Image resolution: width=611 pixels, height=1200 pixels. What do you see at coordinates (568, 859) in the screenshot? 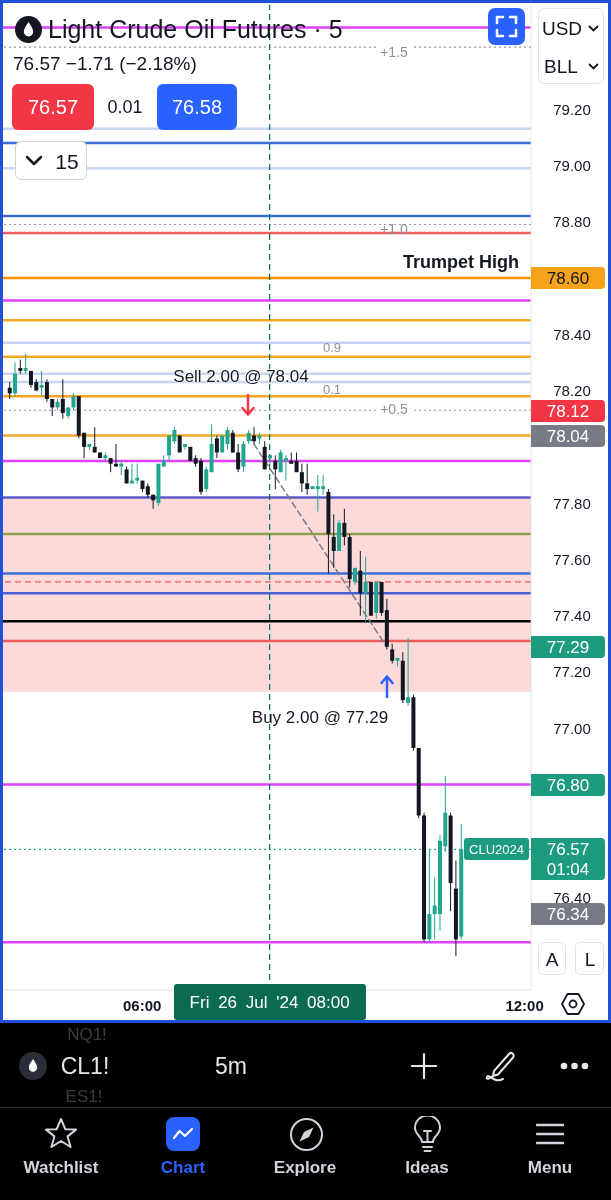
I see `price-tag: 76.57 01:04` at bounding box center [568, 859].